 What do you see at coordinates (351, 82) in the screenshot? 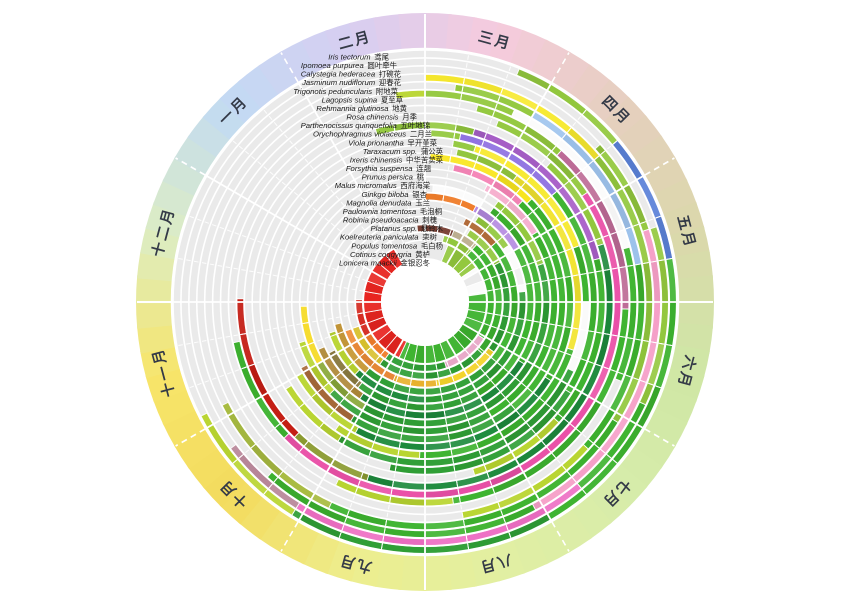
I see `species-label: Jasminum nudiflorum 迎春花` at bounding box center [351, 82].